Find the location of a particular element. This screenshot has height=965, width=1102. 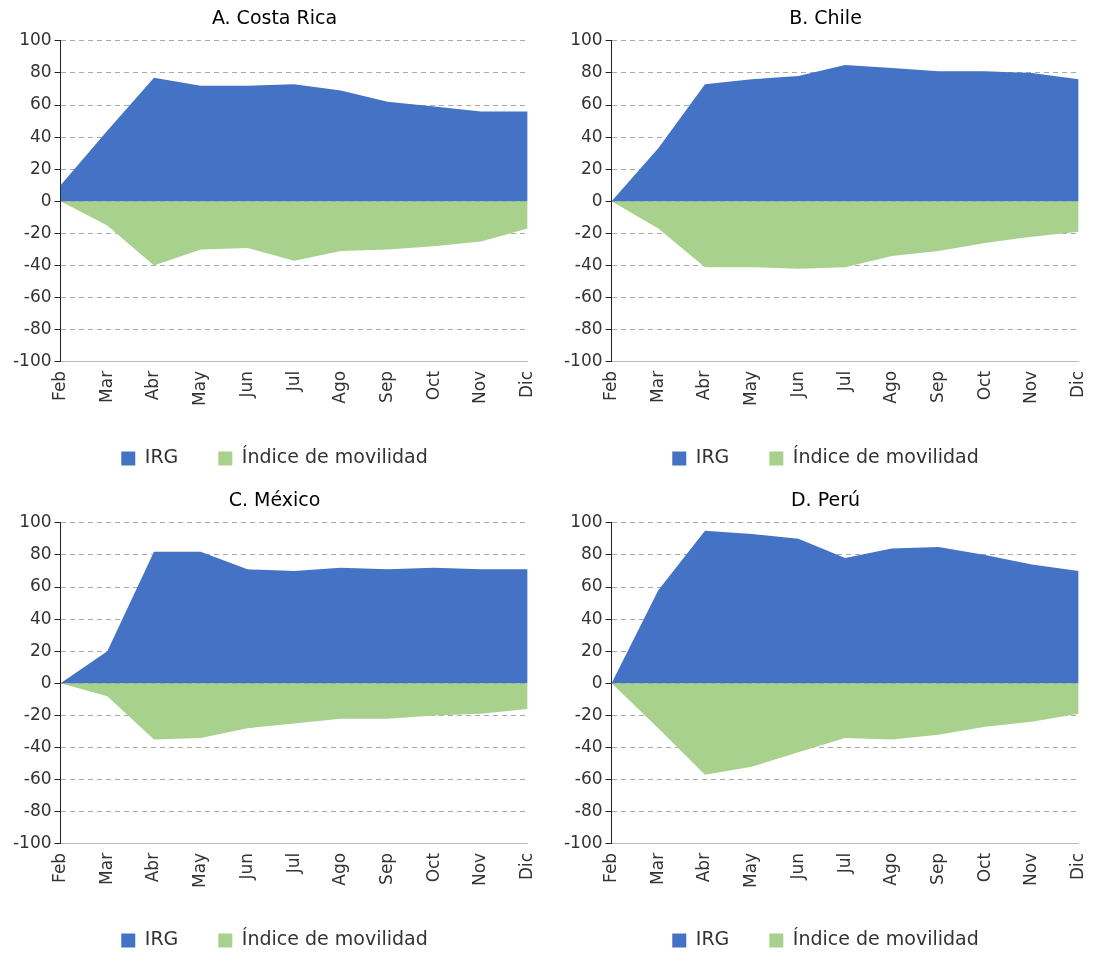

chart-title: C. México is located at coordinates (274, 499).